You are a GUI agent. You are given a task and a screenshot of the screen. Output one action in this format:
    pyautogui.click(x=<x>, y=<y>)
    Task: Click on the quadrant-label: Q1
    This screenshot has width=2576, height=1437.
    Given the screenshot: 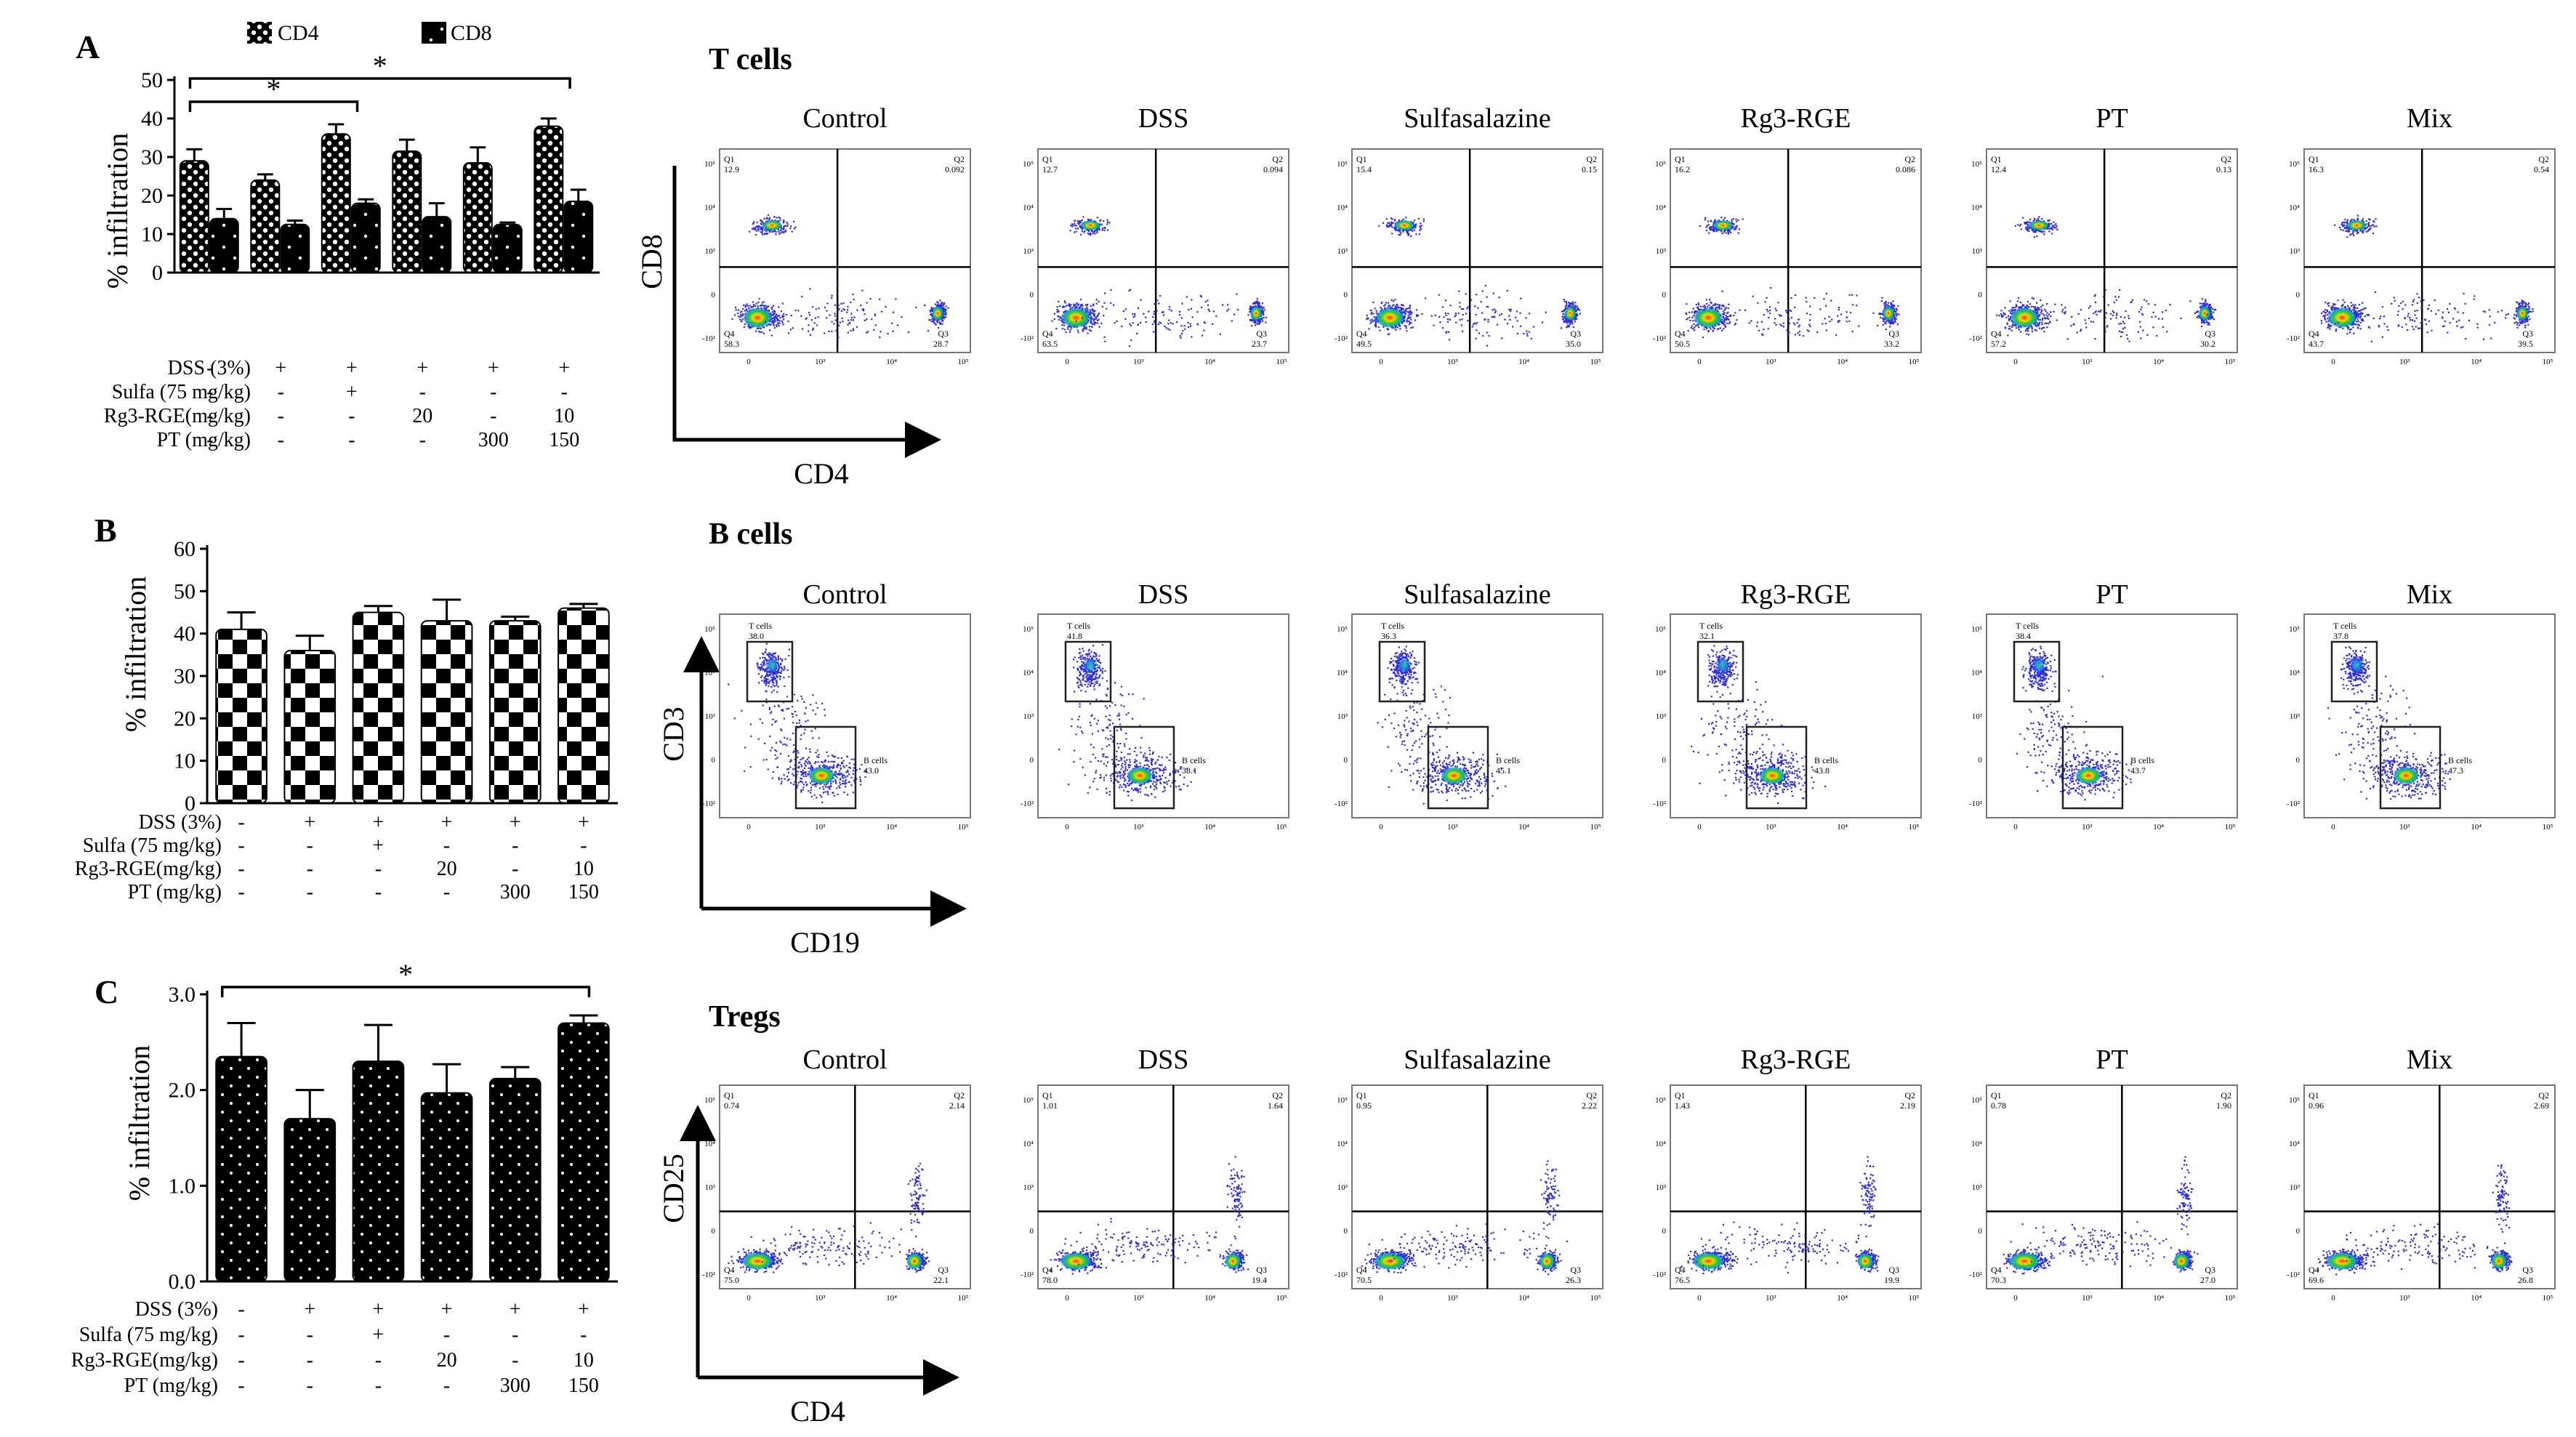 What is the action you would take?
    pyautogui.click(x=1996, y=159)
    